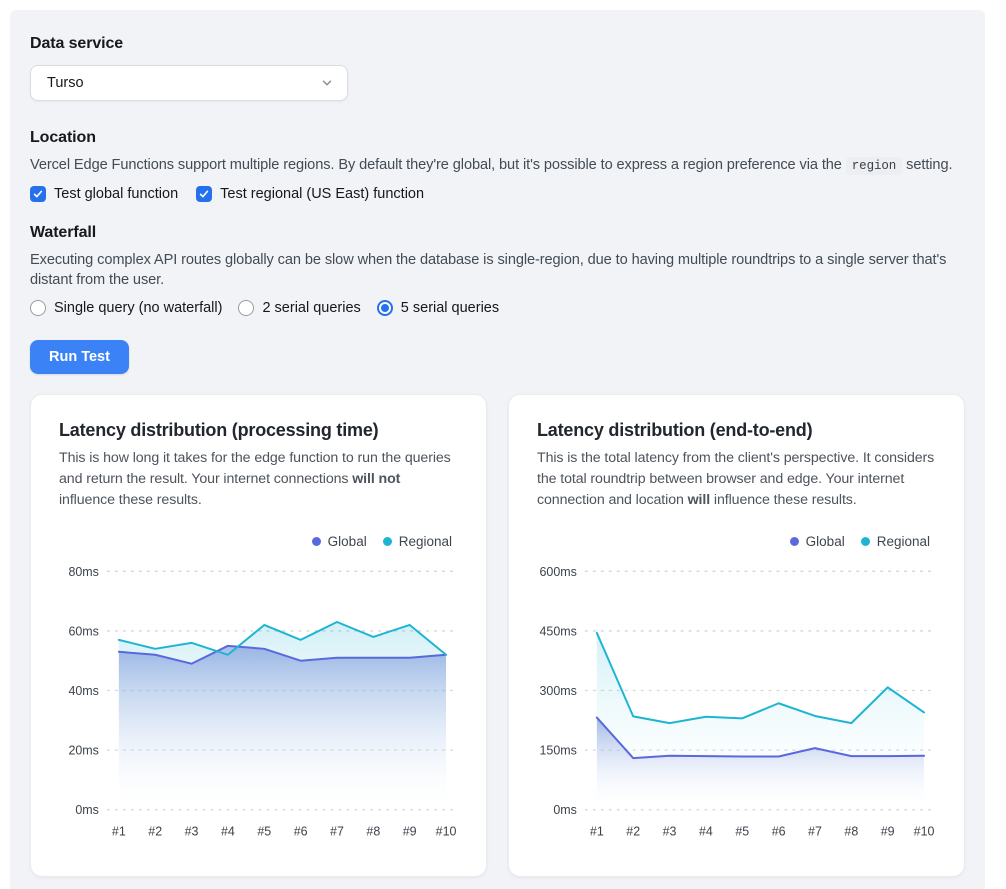 The width and height of the screenshot is (1006, 889). Describe the element at coordinates (83, 572) in the screenshot. I see `svg-text: 80ms` at that location.